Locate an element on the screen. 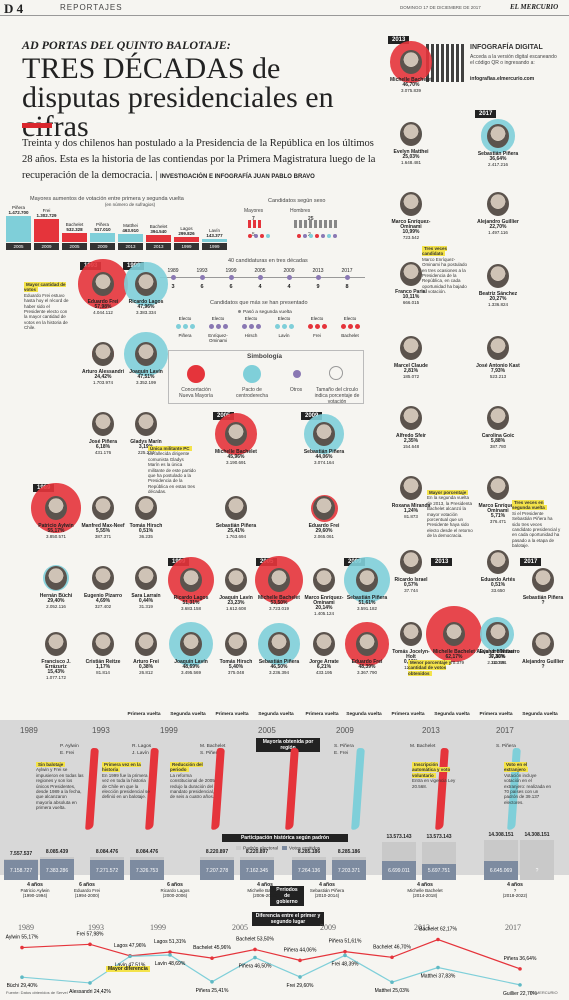 This screenshot has width=569, height=1000. section-name: REPORTAJES is located at coordinates (91, 7).